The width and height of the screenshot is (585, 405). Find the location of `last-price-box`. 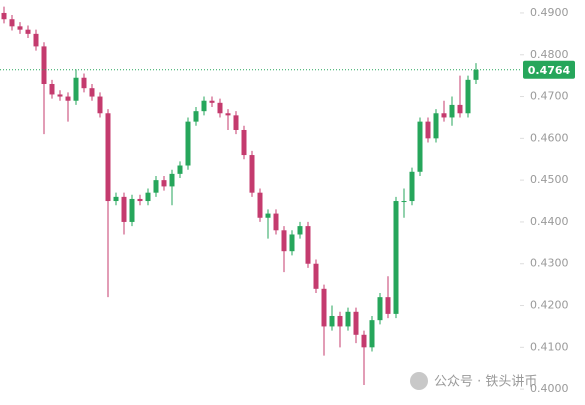

last-price-box is located at coordinates (549, 69).